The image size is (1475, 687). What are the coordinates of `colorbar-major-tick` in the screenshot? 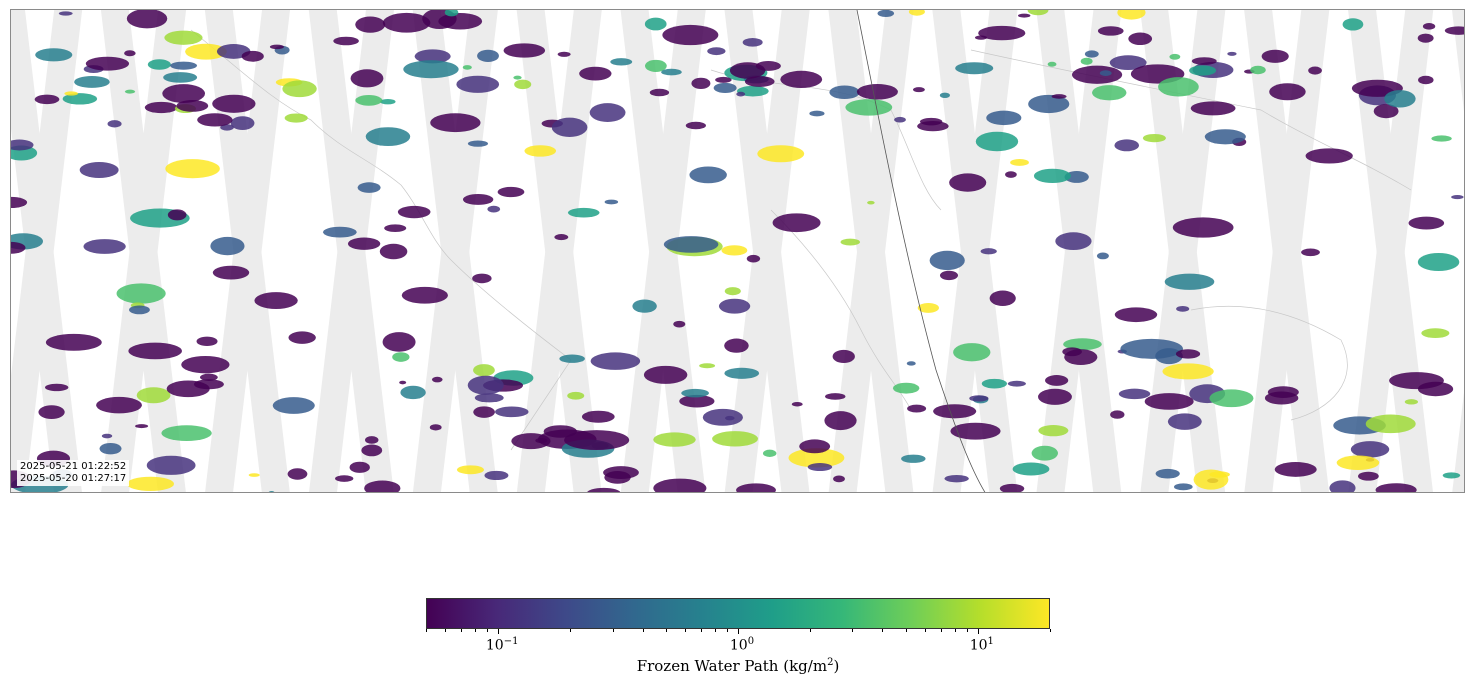 It's located at (738, 631).